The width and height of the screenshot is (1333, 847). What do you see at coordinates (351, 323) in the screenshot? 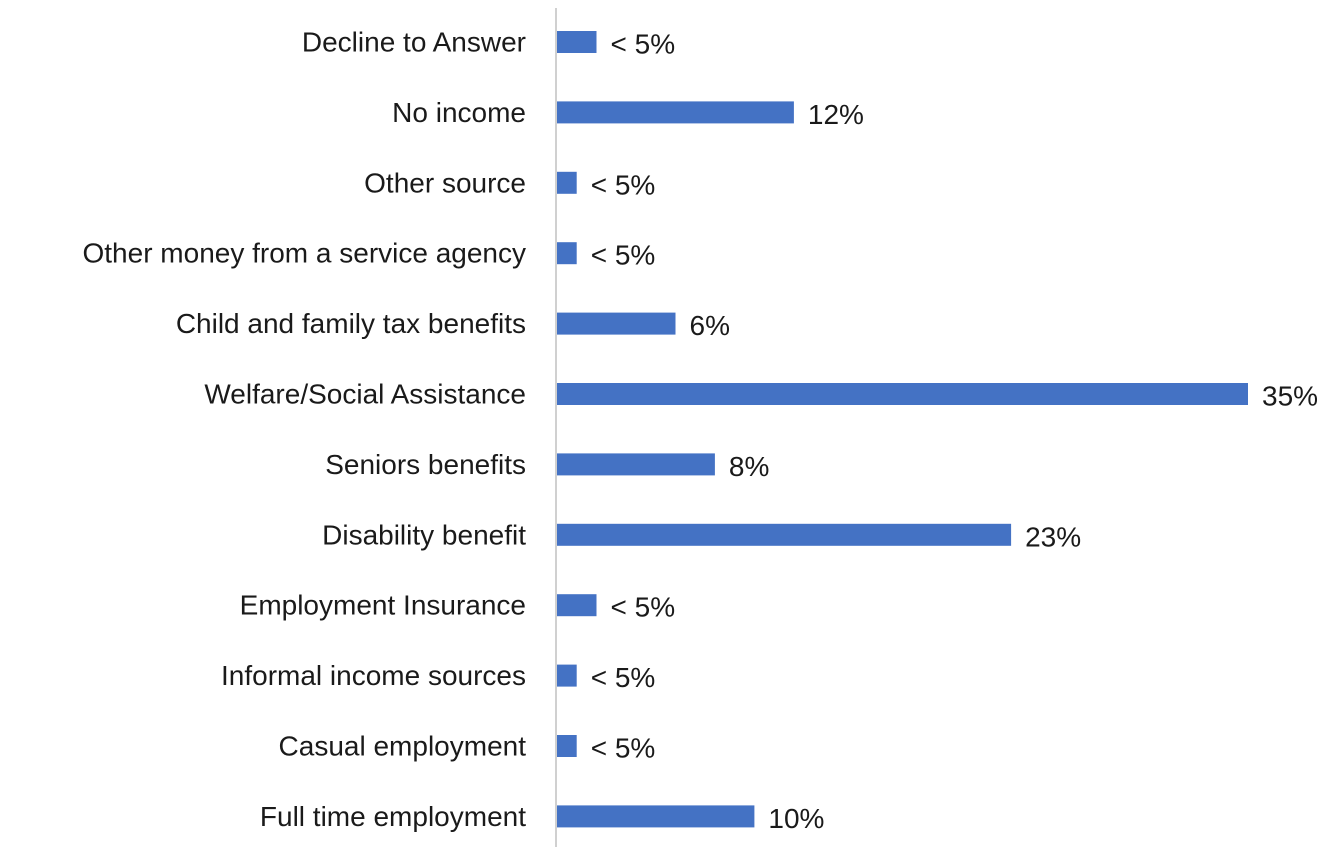
I see `category-label: Child and family tax benefits` at bounding box center [351, 323].